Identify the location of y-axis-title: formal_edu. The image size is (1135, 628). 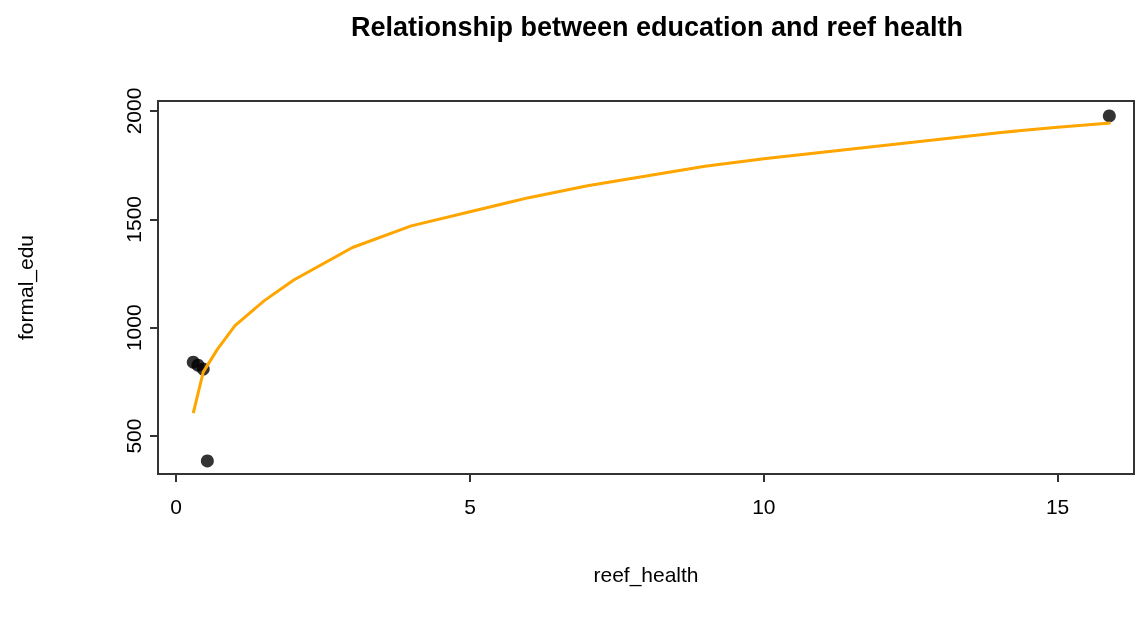
(26, 287).